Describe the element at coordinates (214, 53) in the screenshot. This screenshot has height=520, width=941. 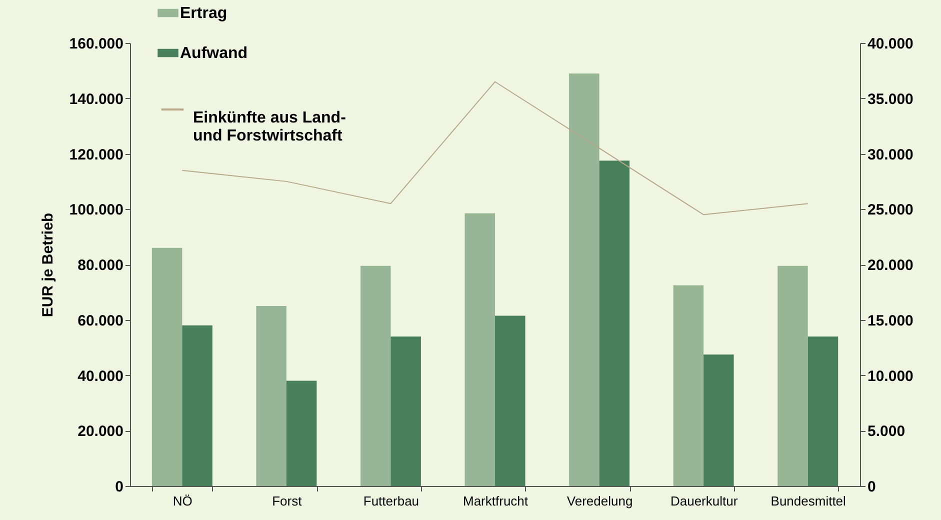
I see `legend-label: Aufwand` at that location.